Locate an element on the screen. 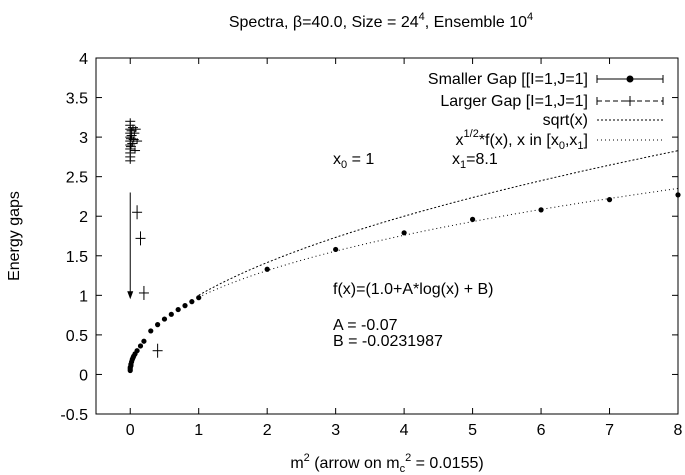 Image resolution: width=685 pixels, height=475 pixels. x-tick-label: 5 is located at coordinates (472, 430).